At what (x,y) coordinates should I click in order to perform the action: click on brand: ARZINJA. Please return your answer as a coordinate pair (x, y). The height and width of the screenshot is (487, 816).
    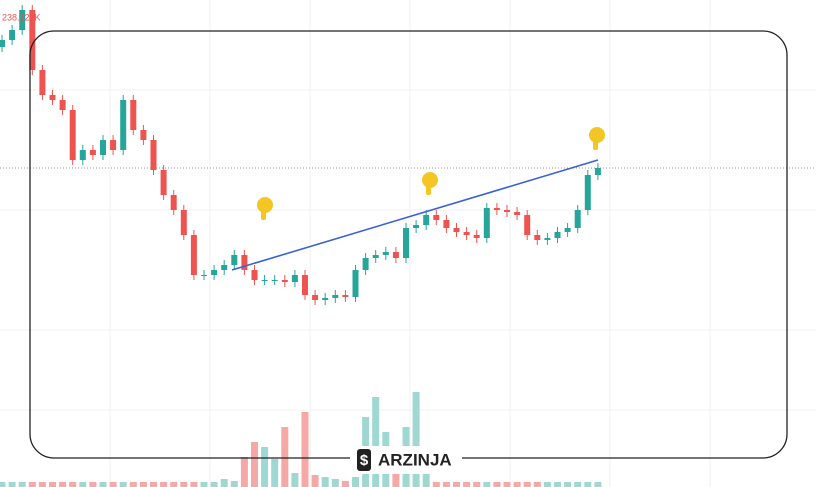
    Looking at the image, I should click on (415, 459).